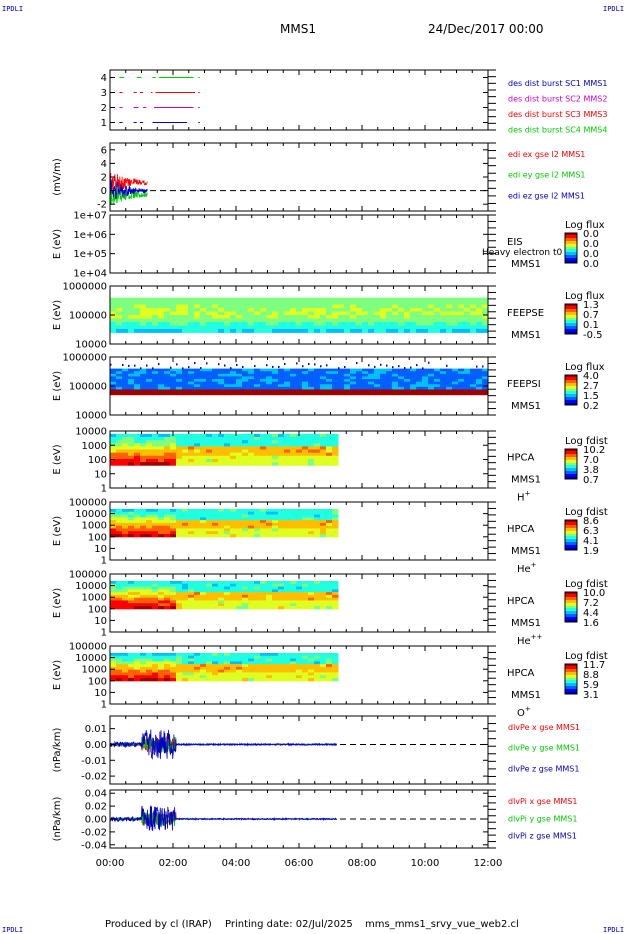  Describe the element at coordinates (591, 695) in the screenshot. I see `colorbar-tick-label: 3.1` at that location.